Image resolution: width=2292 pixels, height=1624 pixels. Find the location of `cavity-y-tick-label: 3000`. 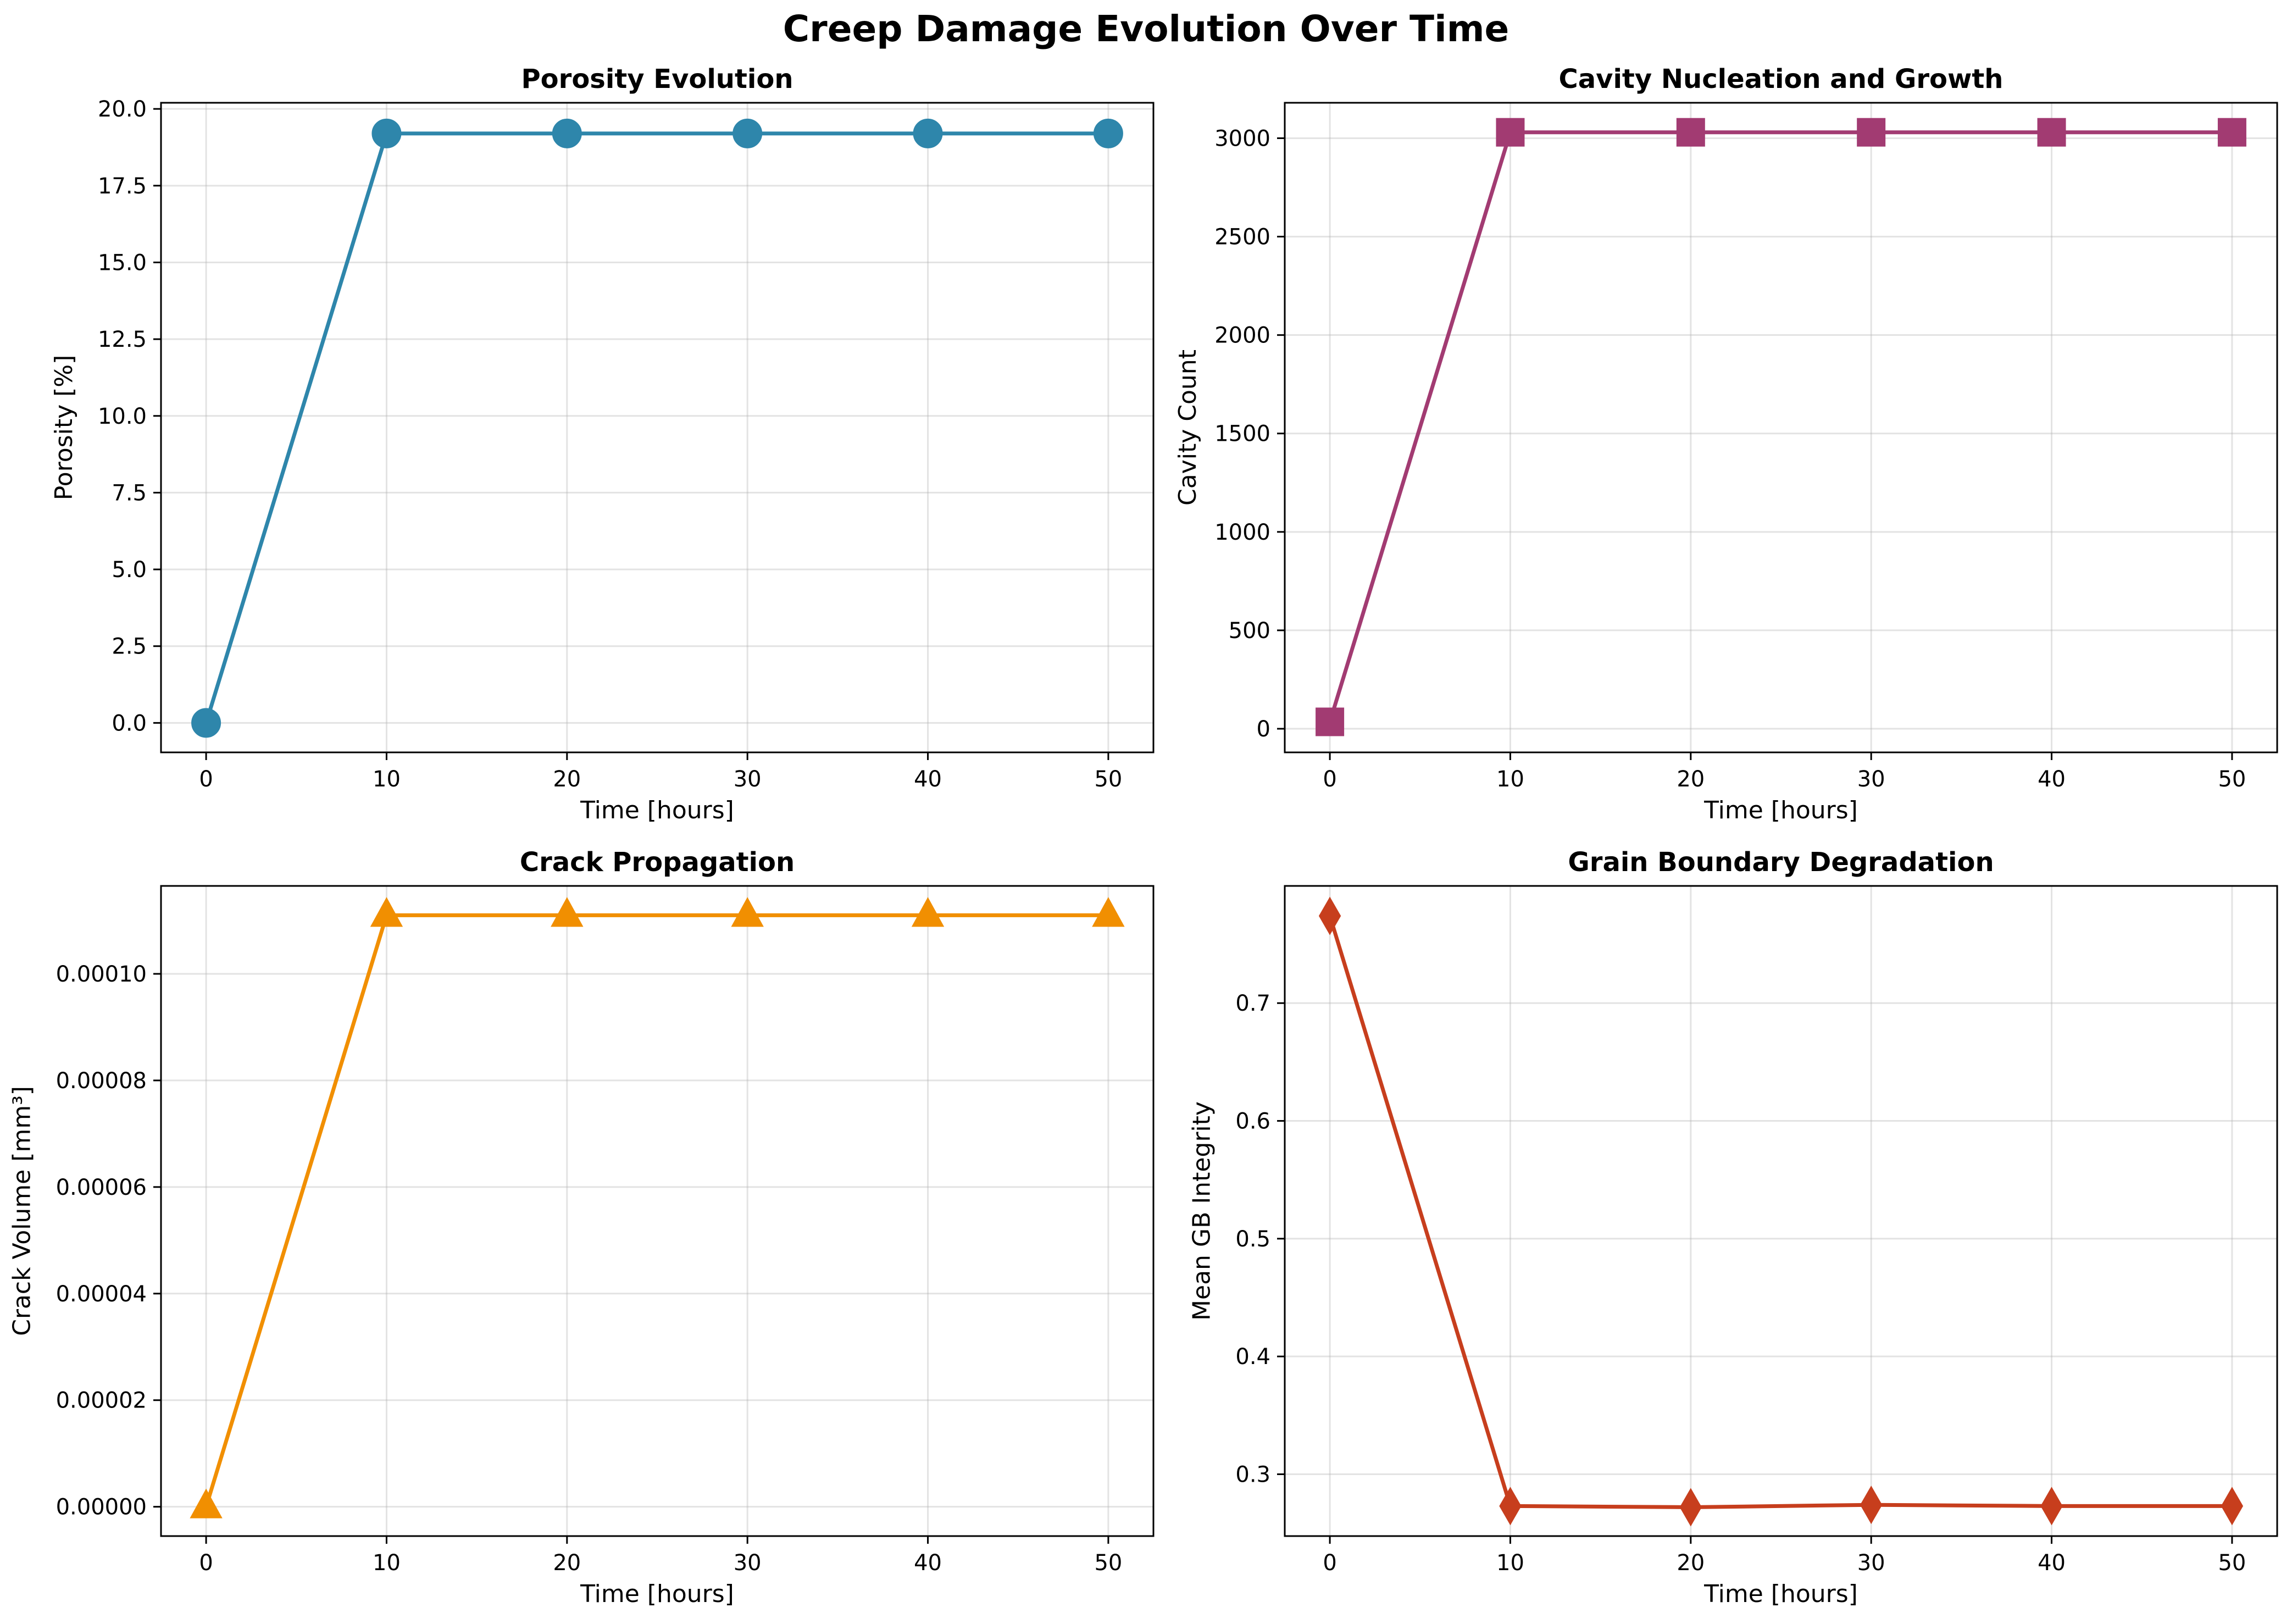

cavity-y-tick-label: 3000 is located at coordinates (1242, 138).